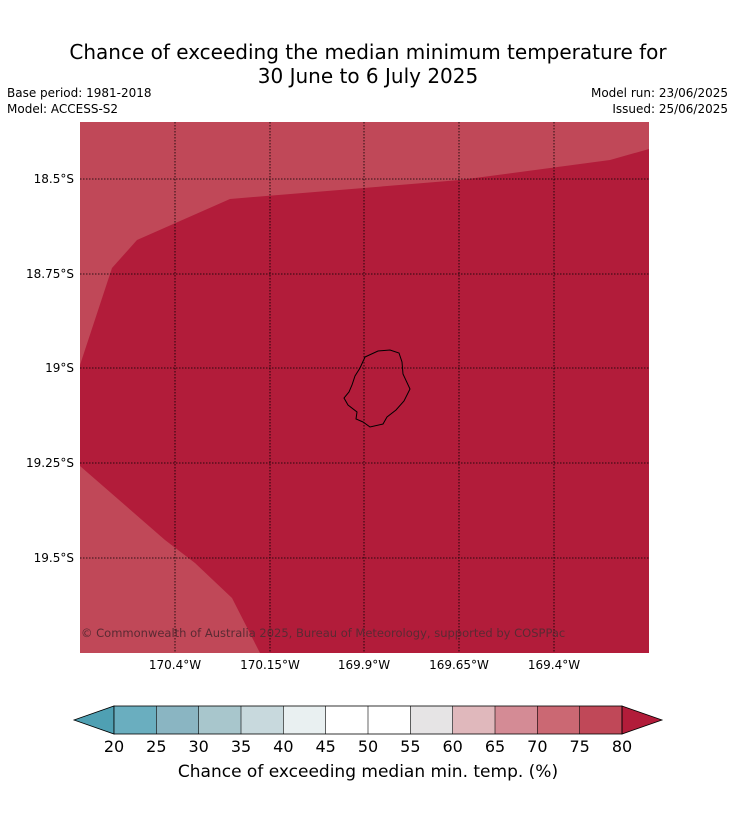  I want to click on model-text: Model: ACCESS-S2, so click(63, 109).